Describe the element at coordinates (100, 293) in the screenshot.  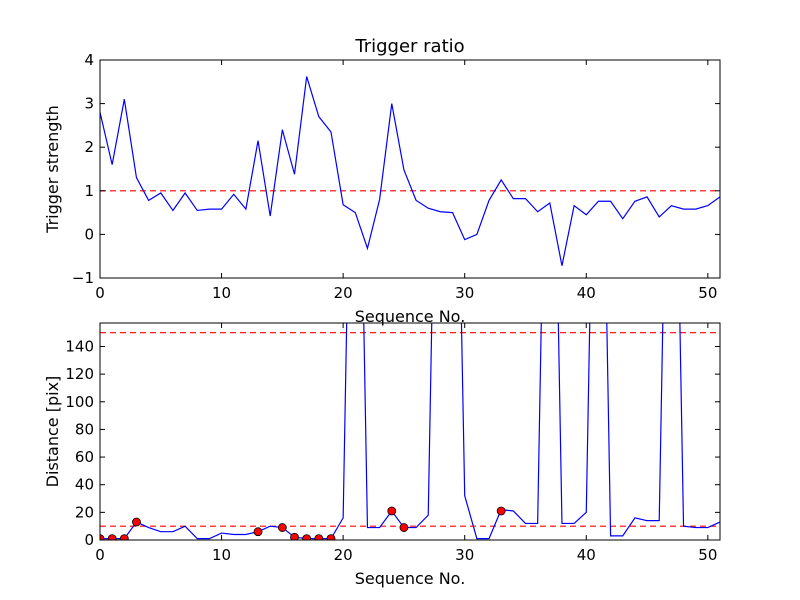
I see `chart-0-x-tick-label-0: 0` at that location.